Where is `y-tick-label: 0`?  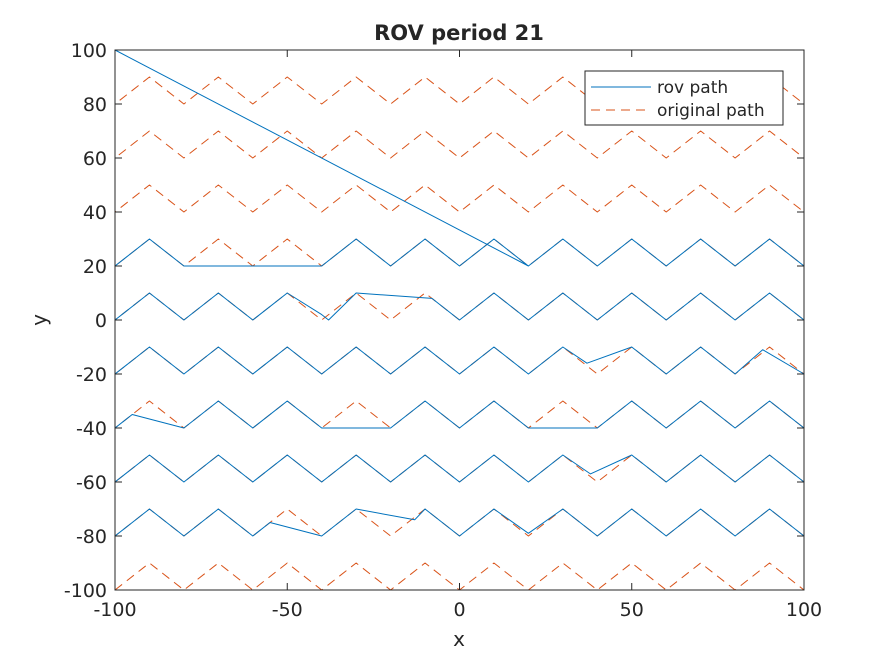
y-tick-label: 0 is located at coordinates (101, 321).